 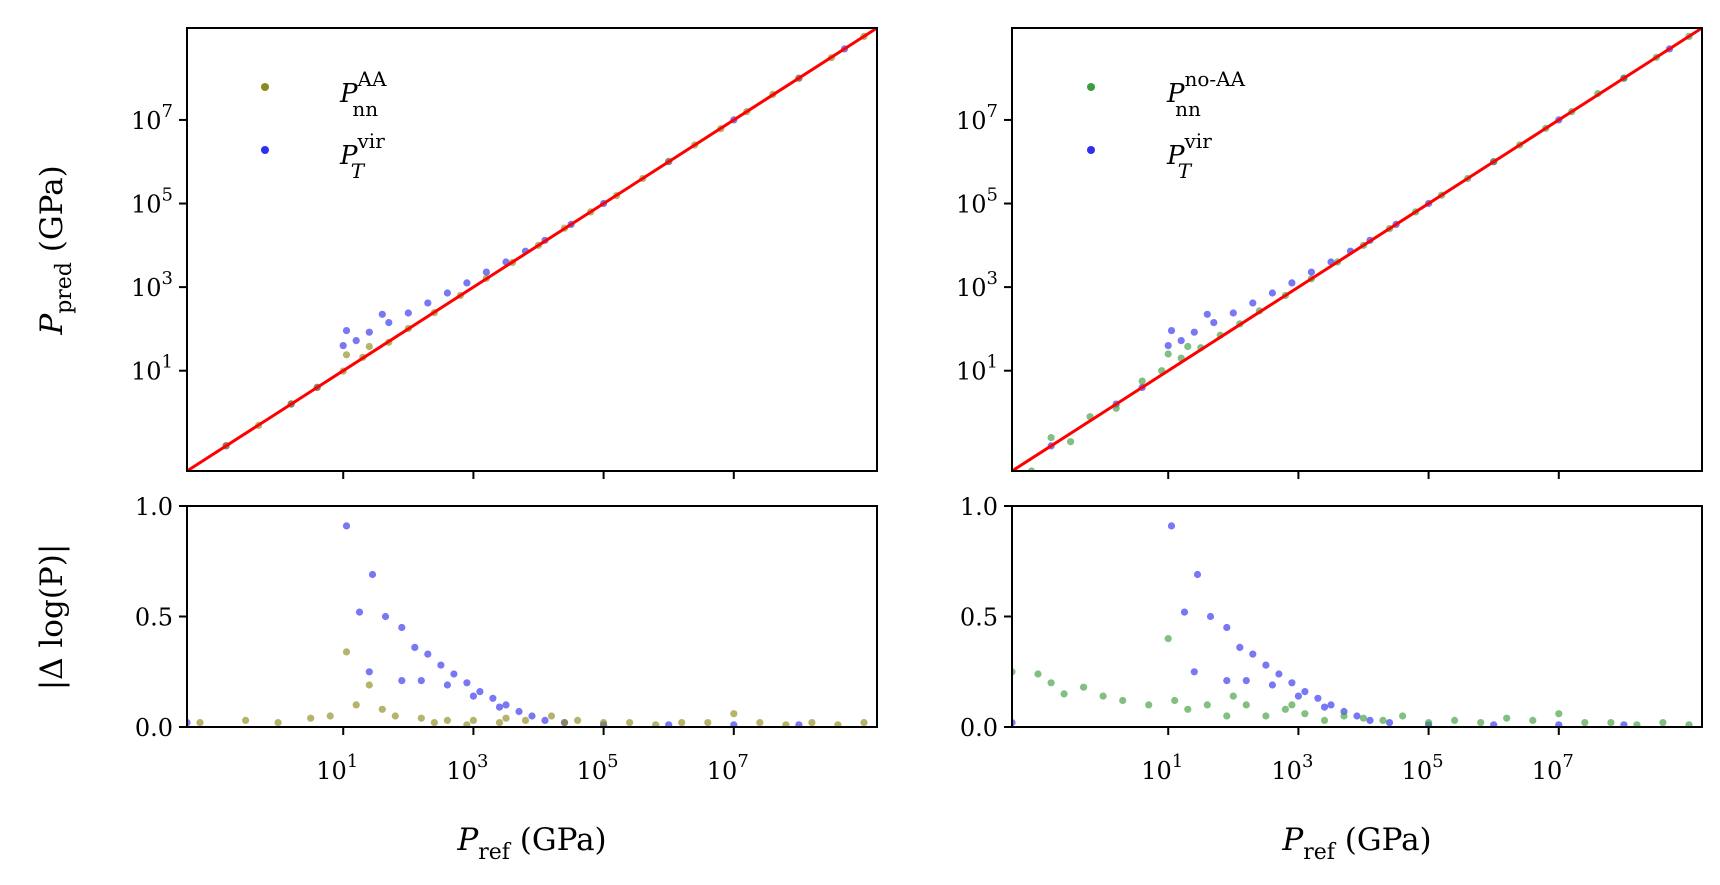 What do you see at coordinates (1423, 768) in the screenshot?
I see `x-tick-label: 10⁵` at bounding box center [1423, 768].